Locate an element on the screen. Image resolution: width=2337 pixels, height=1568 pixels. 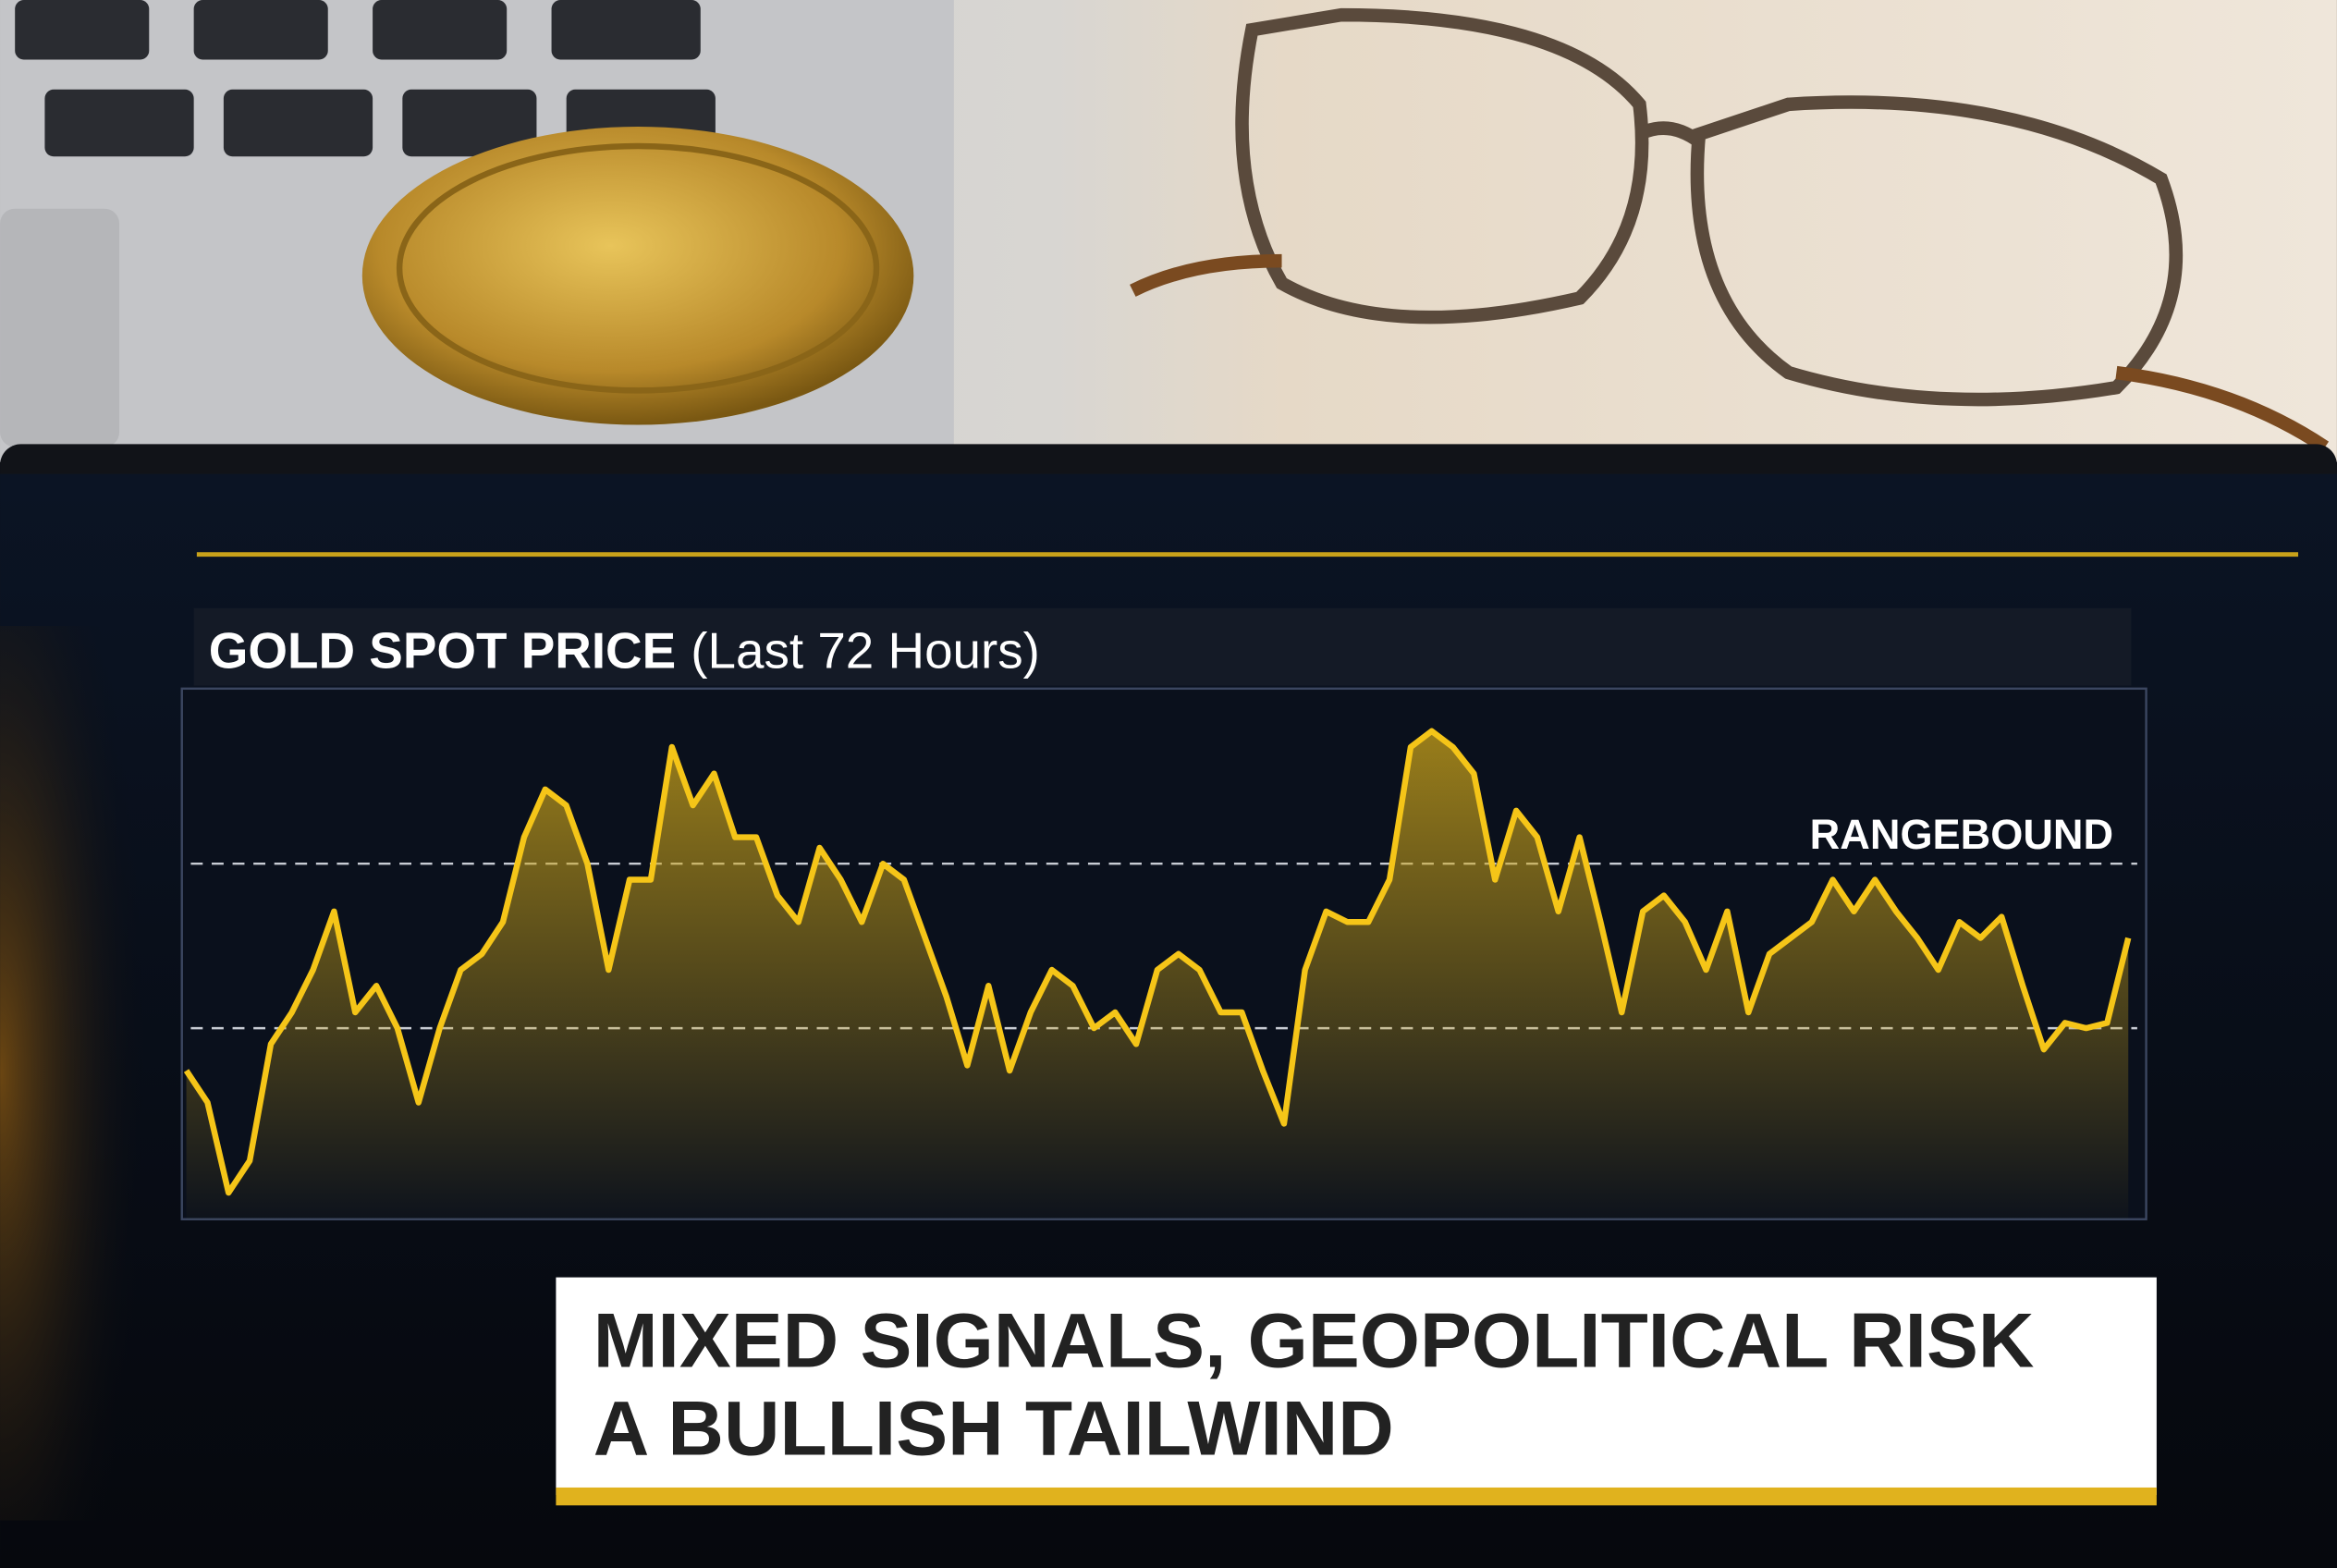
chart-title: GOLD SPOT PRICE (Last 72 Hours) is located at coordinates (624, 650).